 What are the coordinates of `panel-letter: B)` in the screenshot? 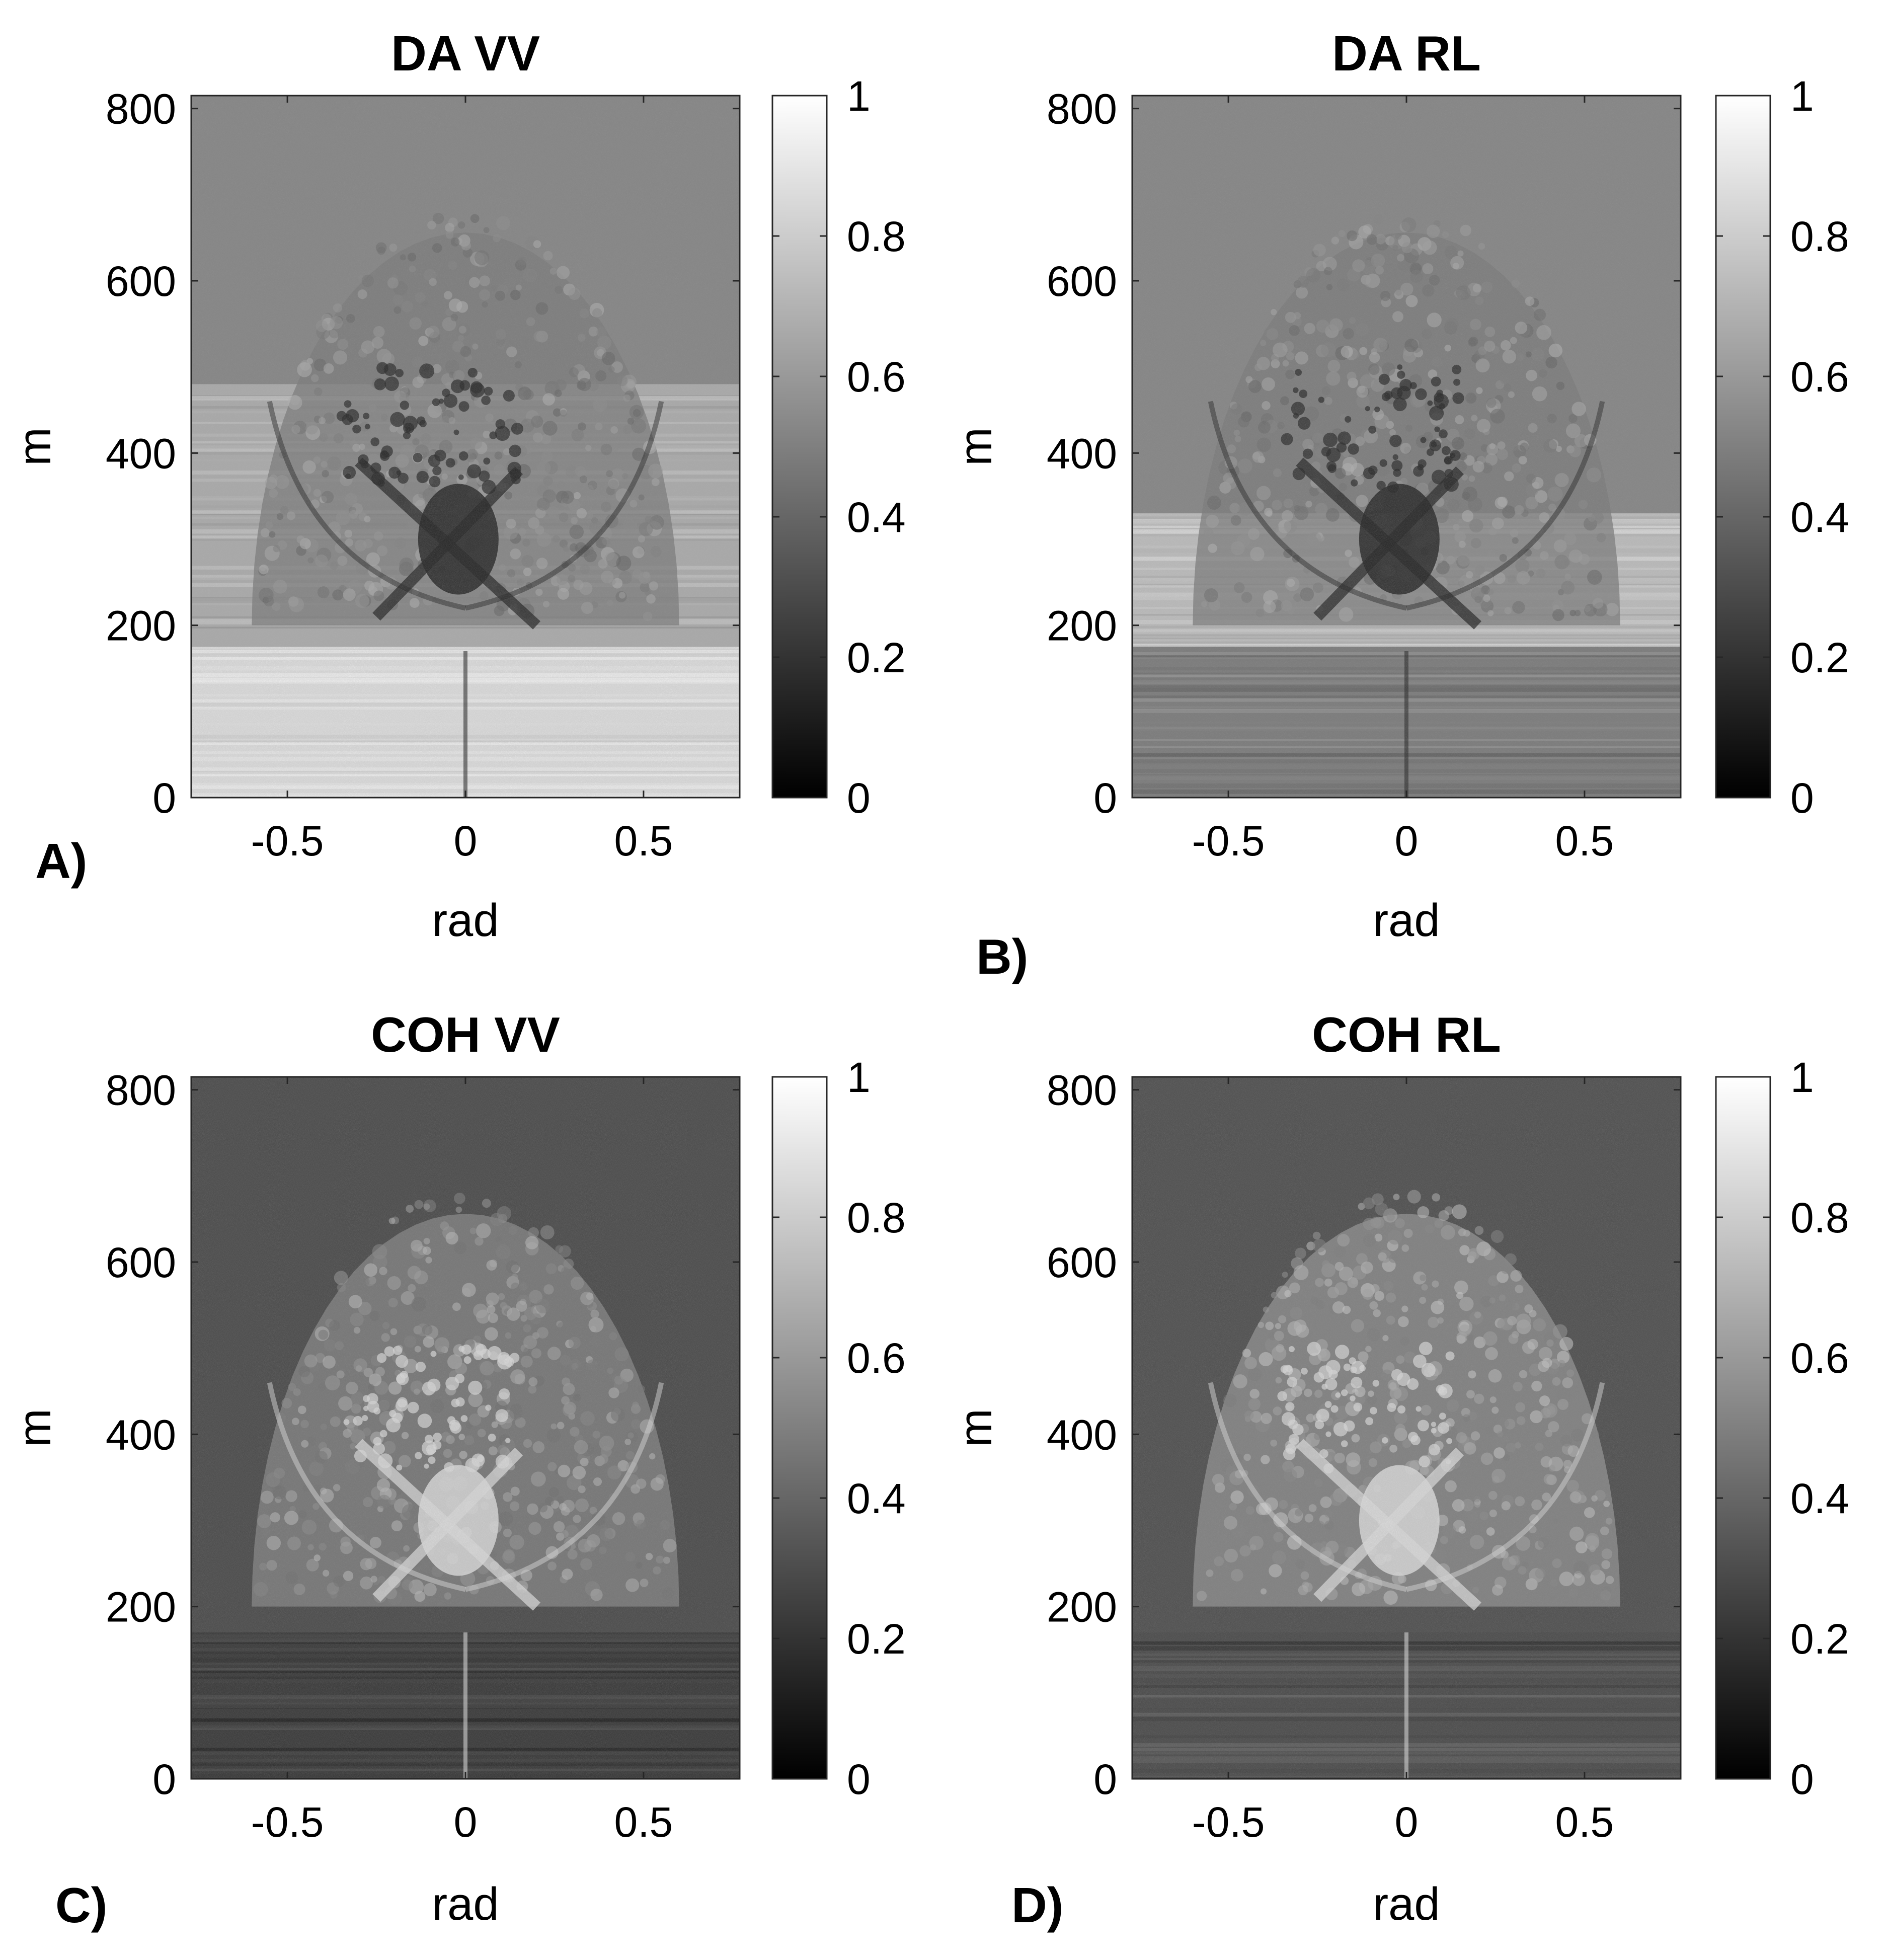 It's located at (1002, 957).